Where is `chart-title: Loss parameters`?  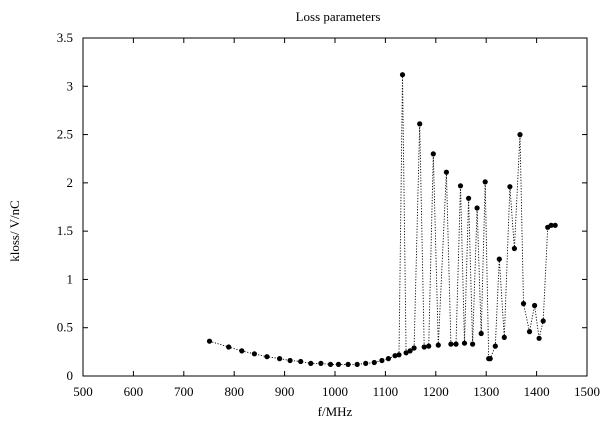 chart-title: Loss parameters is located at coordinates (338, 16).